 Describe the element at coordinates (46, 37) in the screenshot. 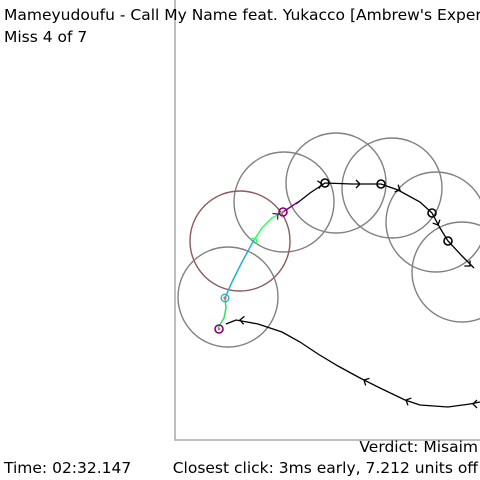

I see `miss-counter: Miss 4 of 7` at that location.